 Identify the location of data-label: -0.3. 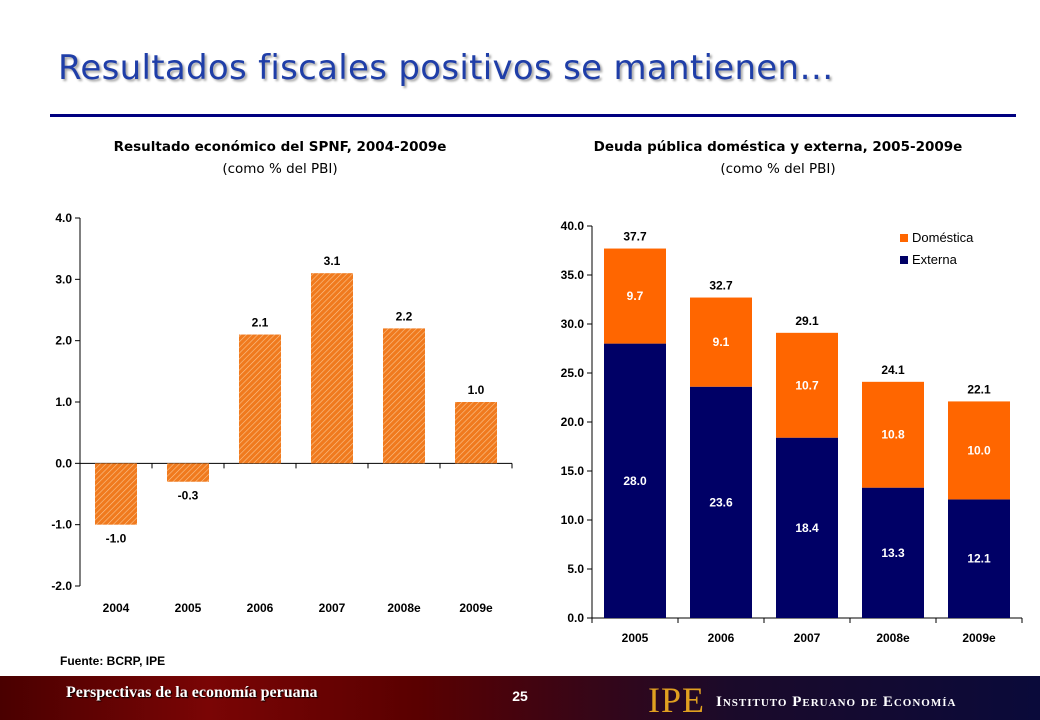
(188, 496).